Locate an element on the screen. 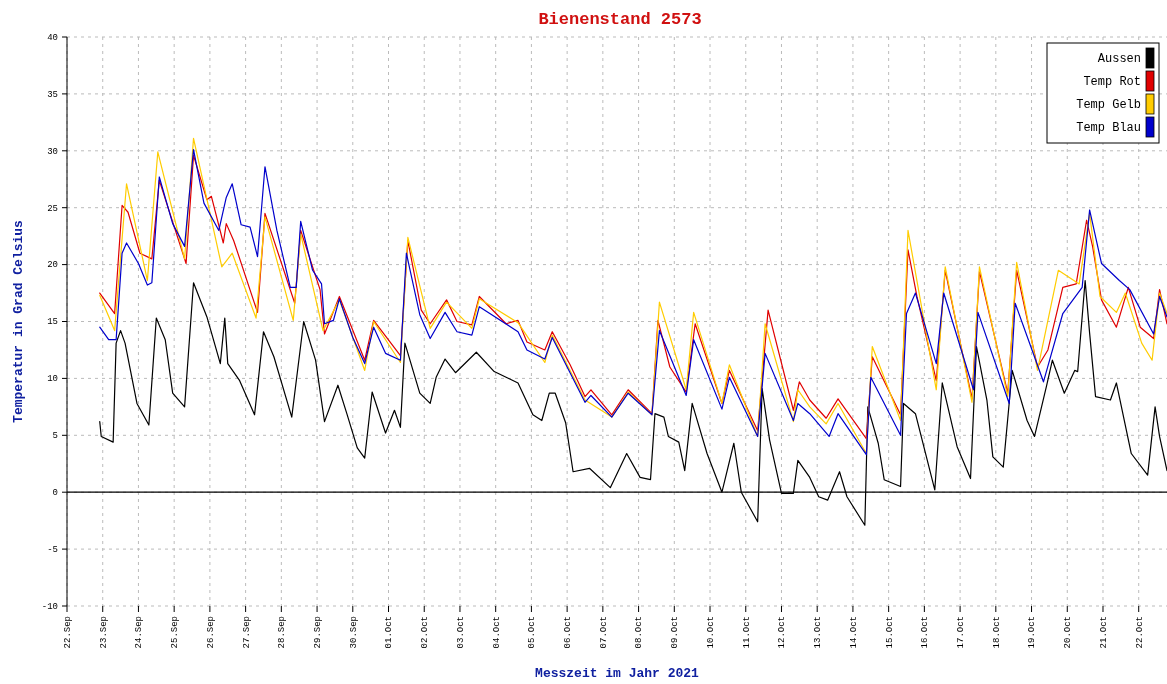  x-tick-label: 11.Oct is located at coordinates (746, 632).